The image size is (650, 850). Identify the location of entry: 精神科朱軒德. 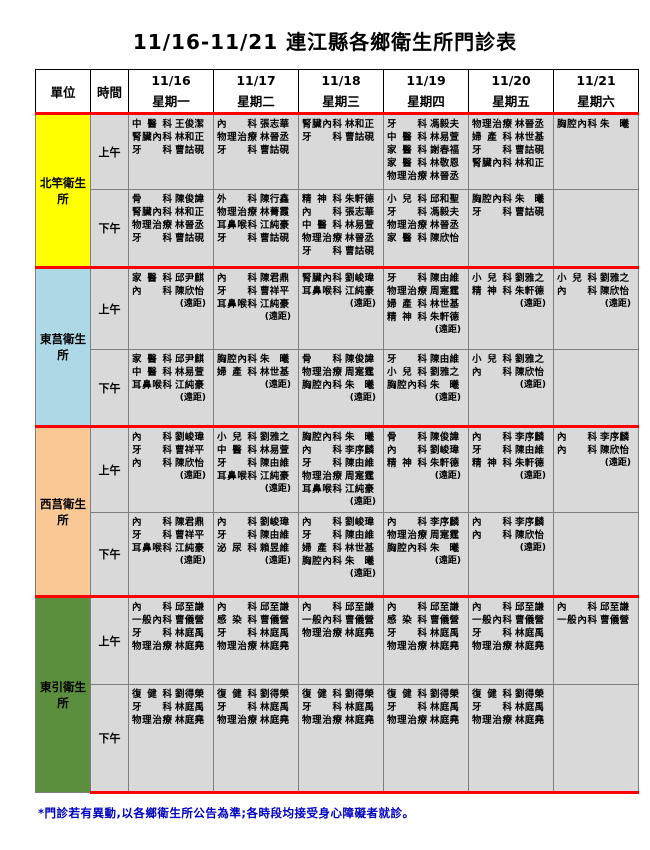
(511, 463).